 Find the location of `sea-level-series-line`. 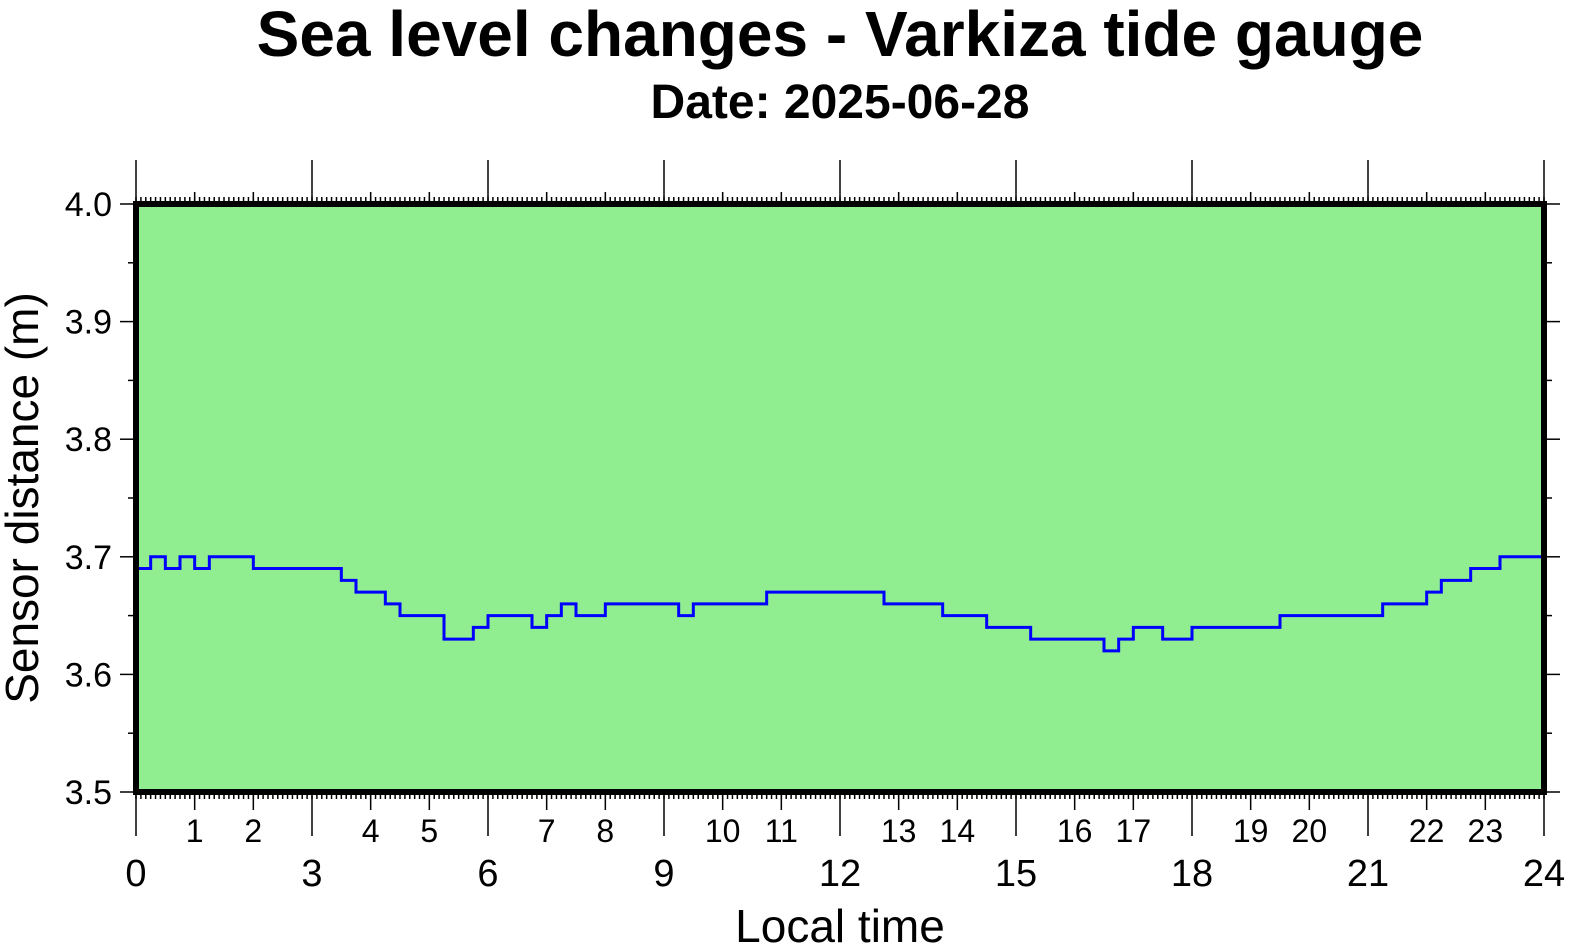

sea-level-series-line is located at coordinates (841, 604).